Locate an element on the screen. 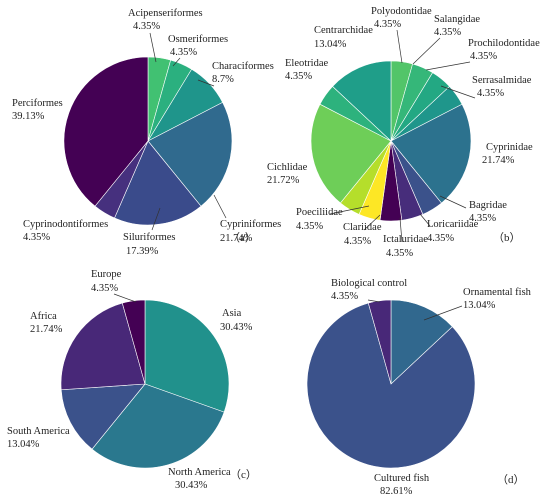 This screenshot has height=499, width=550. pct-biological-control: 4.35% is located at coordinates (344, 296).